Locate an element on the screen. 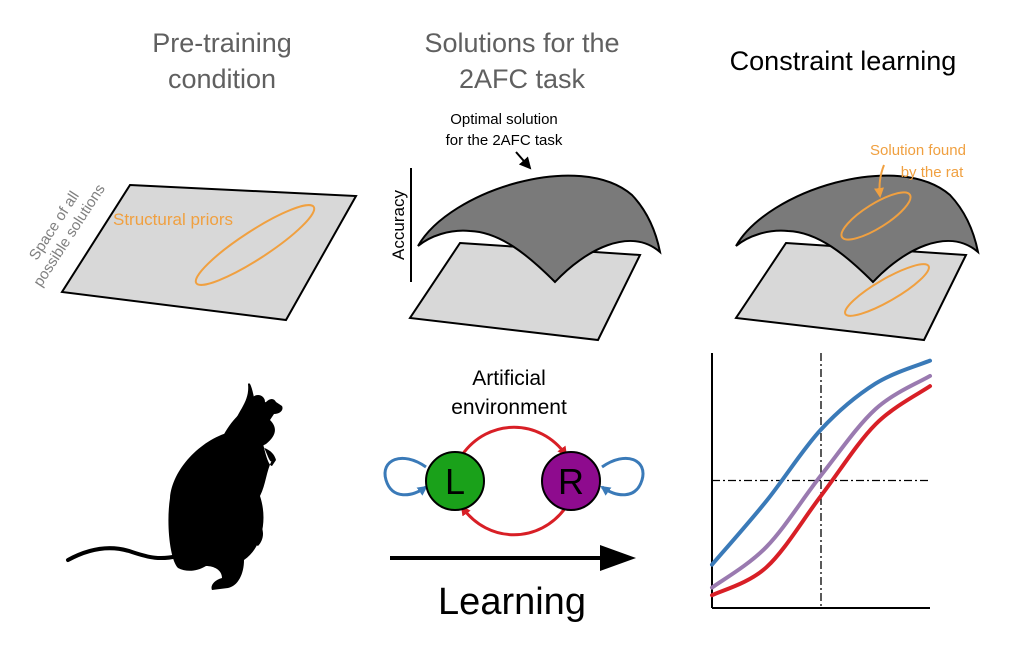  transition-arrow-l-to-r is located at coordinates (514, 441).